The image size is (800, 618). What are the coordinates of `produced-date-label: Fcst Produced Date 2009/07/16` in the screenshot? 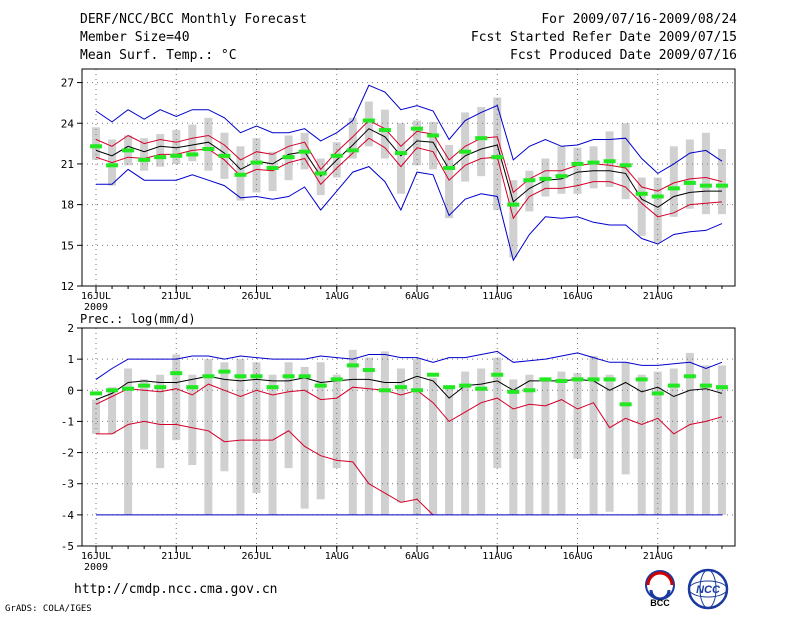 It's located at (623, 55).